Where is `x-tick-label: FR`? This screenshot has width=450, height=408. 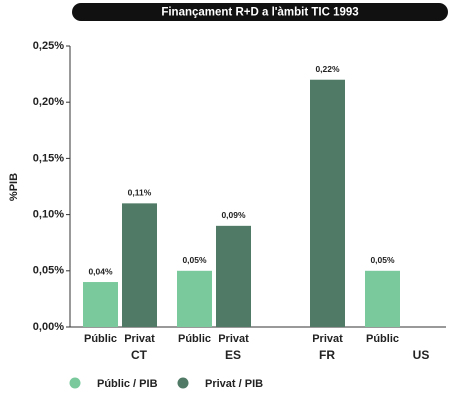
x-tick-label: FR is located at coordinates (327, 355).